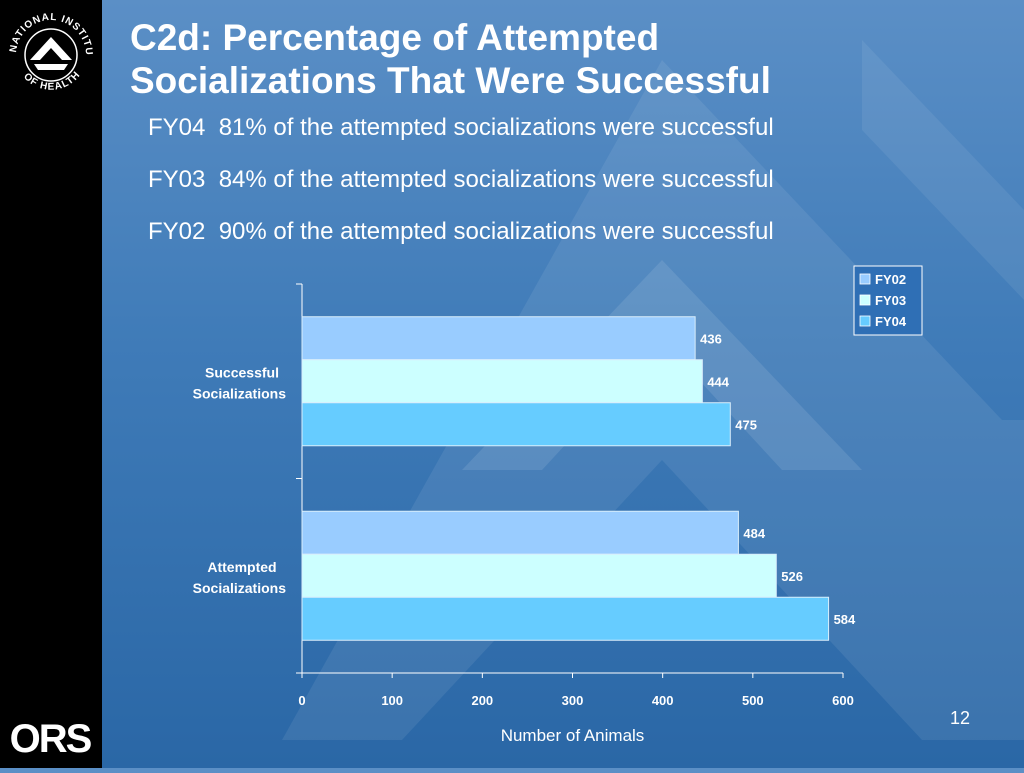  What do you see at coordinates (865, 321) in the screenshot?
I see `legend-swatch-fy04` at bounding box center [865, 321].